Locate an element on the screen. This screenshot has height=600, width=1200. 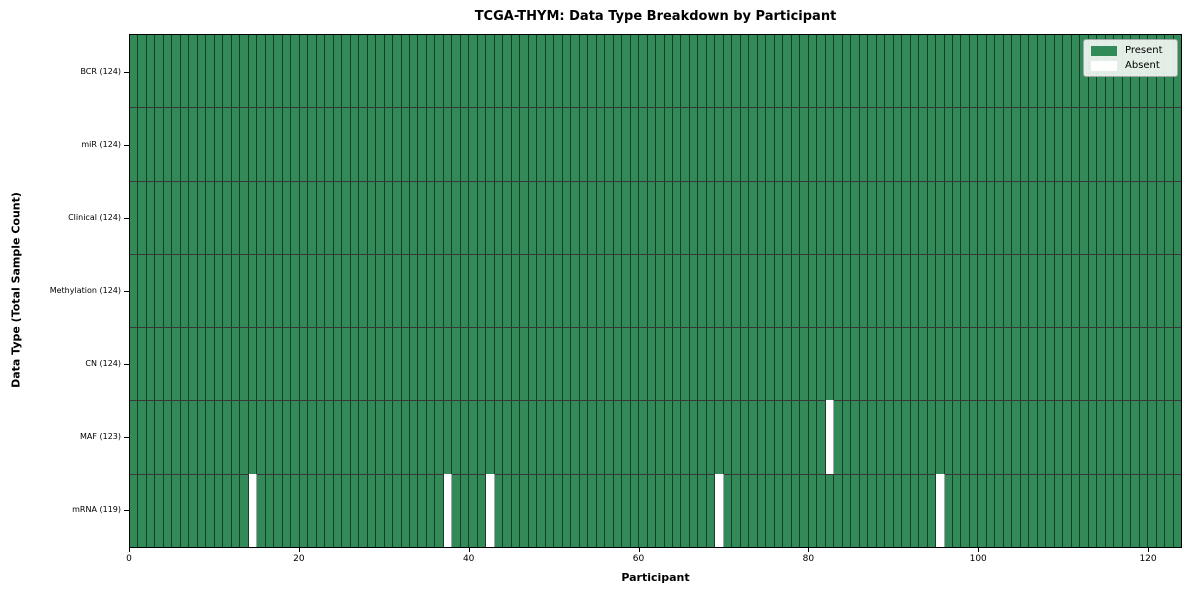
x-tick-label: 60 is located at coordinates (638, 559).